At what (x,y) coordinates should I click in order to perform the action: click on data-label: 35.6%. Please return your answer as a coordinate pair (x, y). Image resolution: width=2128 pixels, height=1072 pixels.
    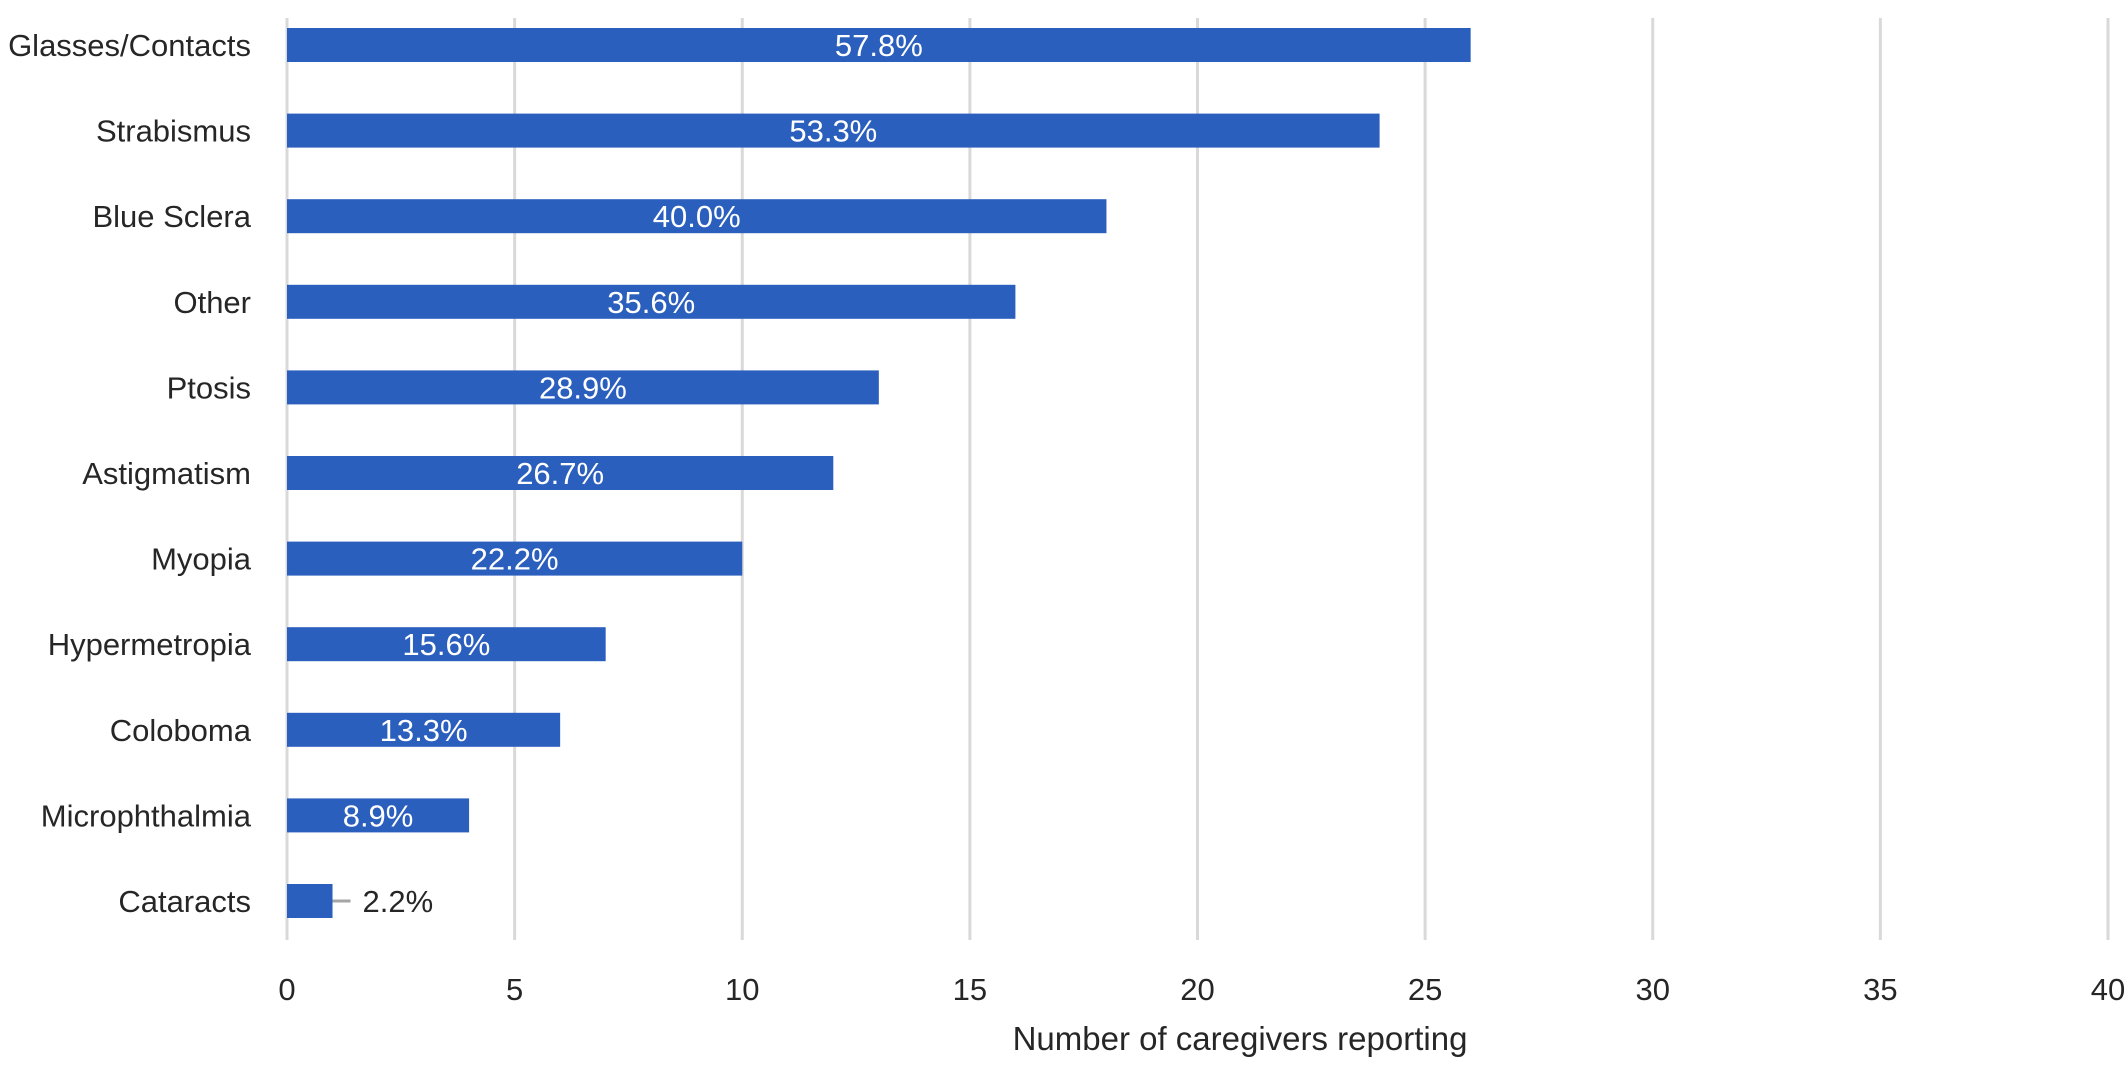
    Looking at the image, I should click on (651, 302).